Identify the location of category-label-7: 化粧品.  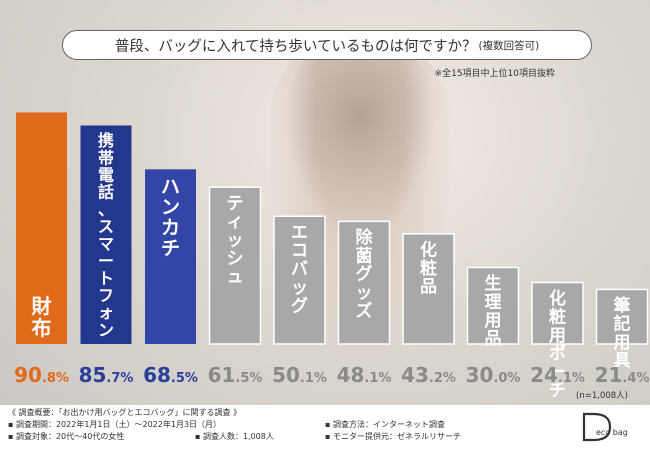
(428, 268).